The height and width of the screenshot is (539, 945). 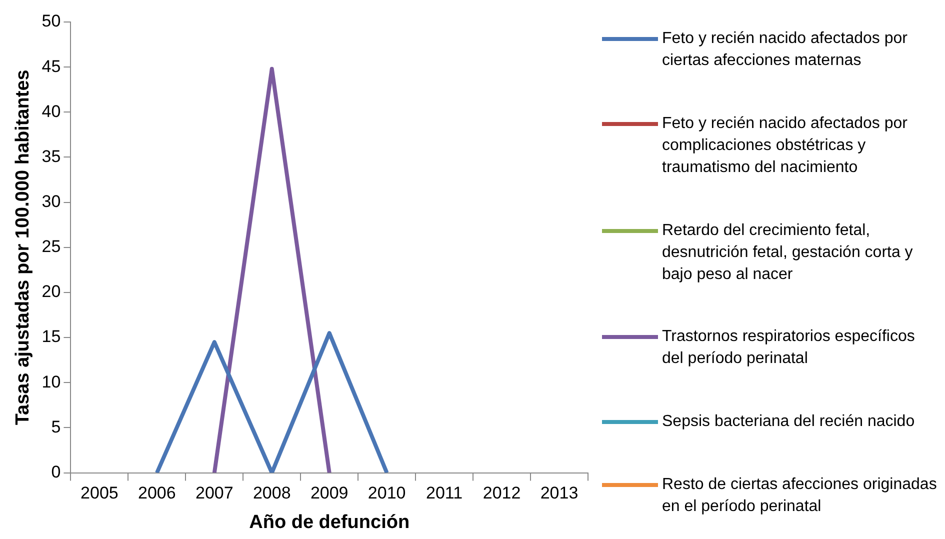 I want to click on y-tick-label: 5, so click(x=56, y=426).